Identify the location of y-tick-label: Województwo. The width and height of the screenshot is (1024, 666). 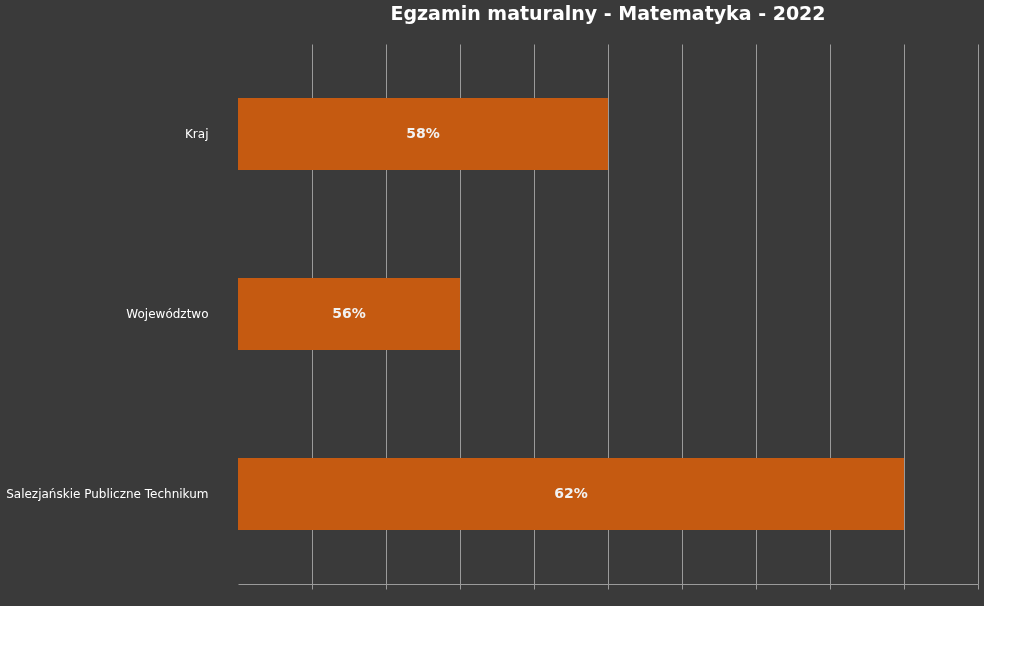
(167, 314).